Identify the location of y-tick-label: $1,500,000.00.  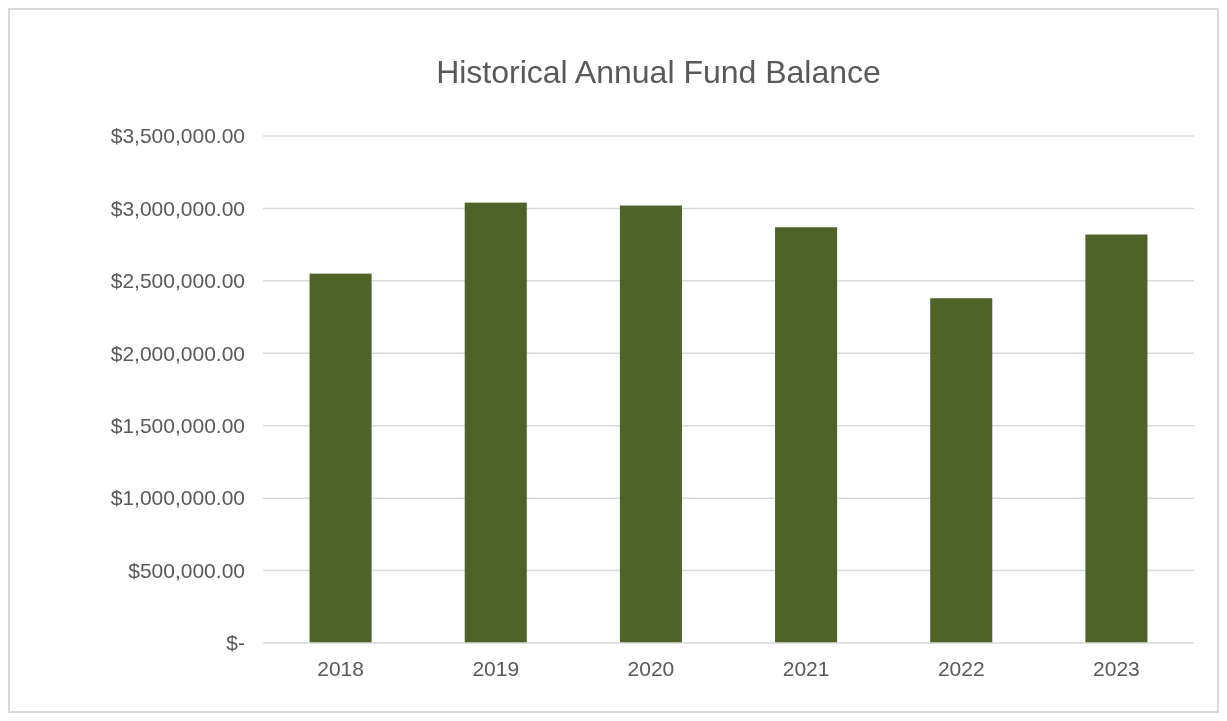
(177, 426).